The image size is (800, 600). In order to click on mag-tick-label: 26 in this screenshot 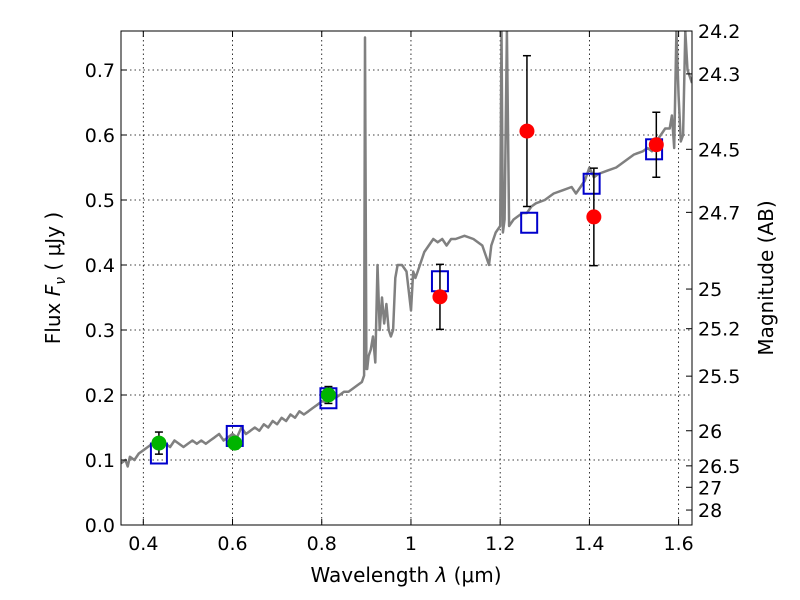, I will do `click(710, 432)`.